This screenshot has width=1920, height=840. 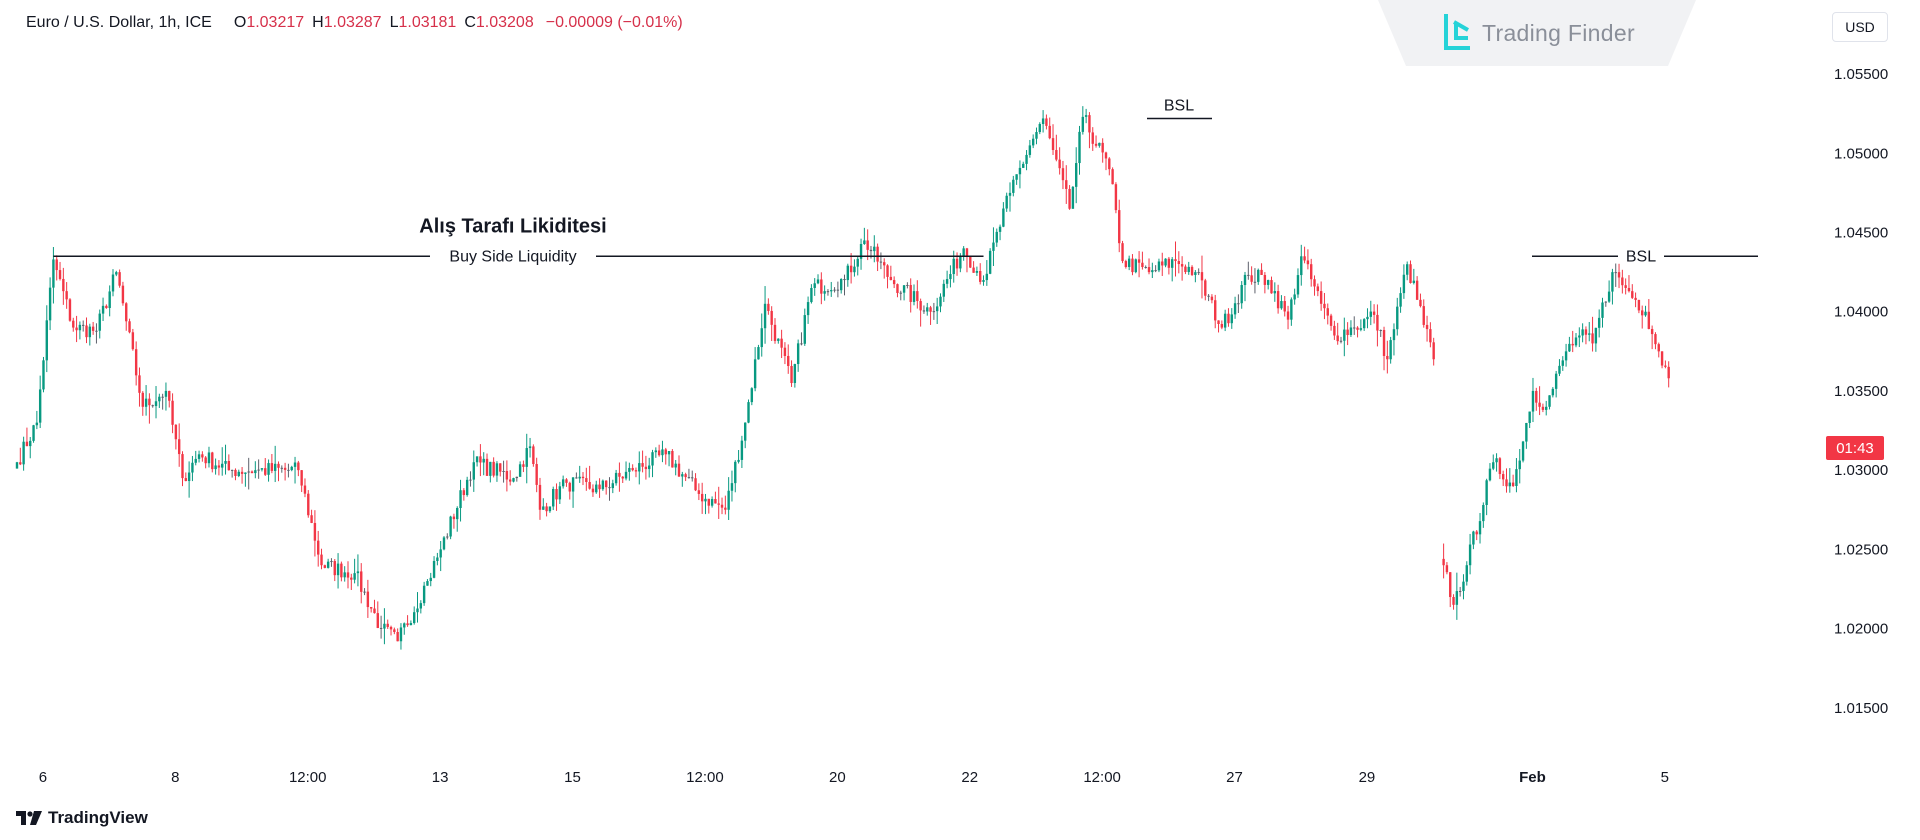 What do you see at coordinates (1860, 27) in the screenshot?
I see `currency-button: USD` at bounding box center [1860, 27].